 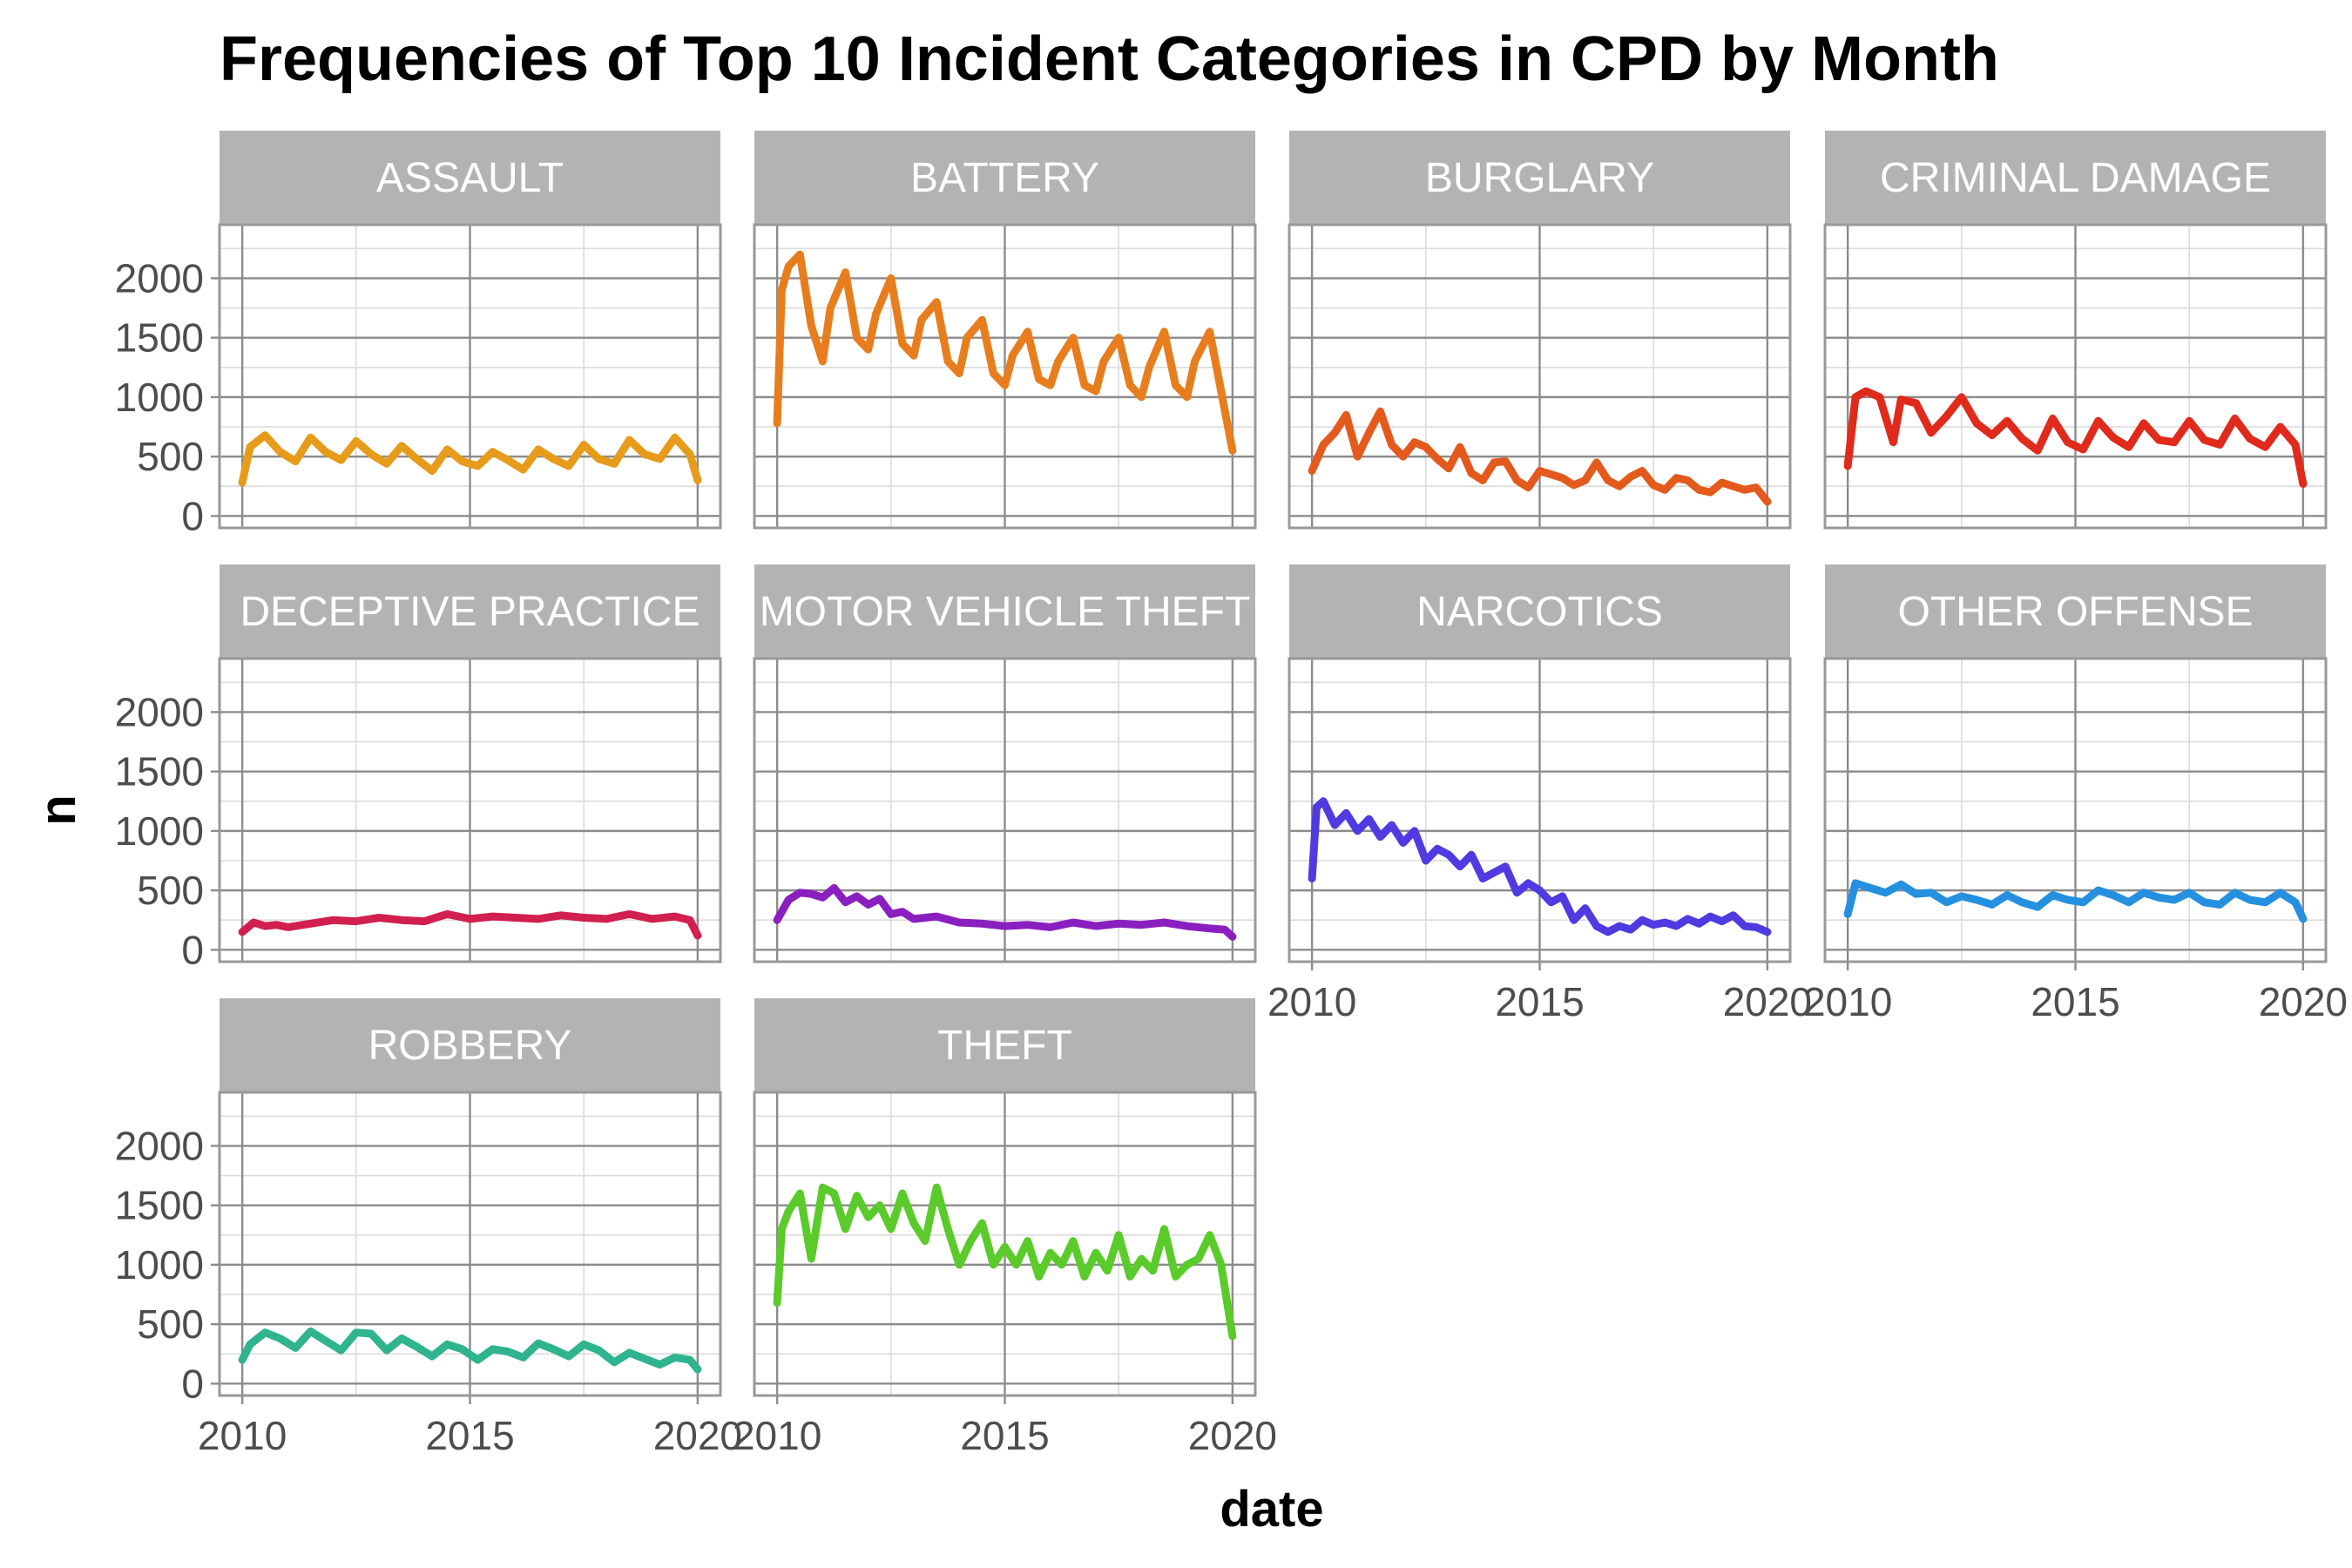 What do you see at coordinates (1005, 1262) in the screenshot?
I see `series-line-theft` at bounding box center [1005, 1262].